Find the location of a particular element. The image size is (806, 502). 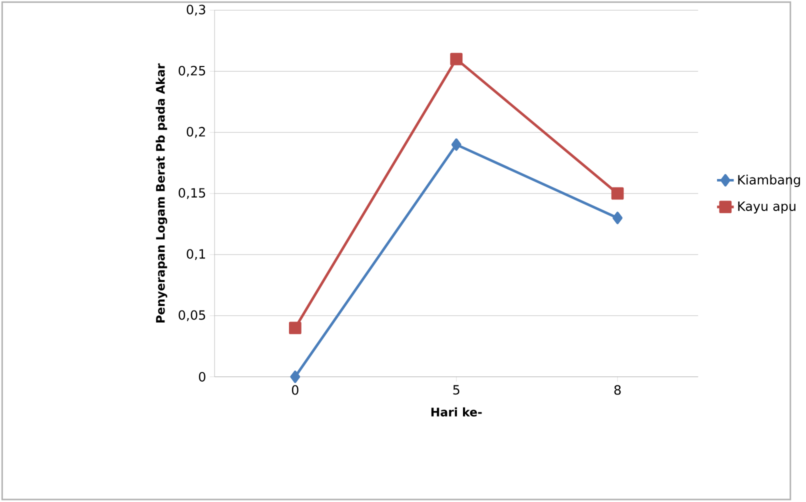

legend-label: Kiambang is located at coordinates (769, 181).